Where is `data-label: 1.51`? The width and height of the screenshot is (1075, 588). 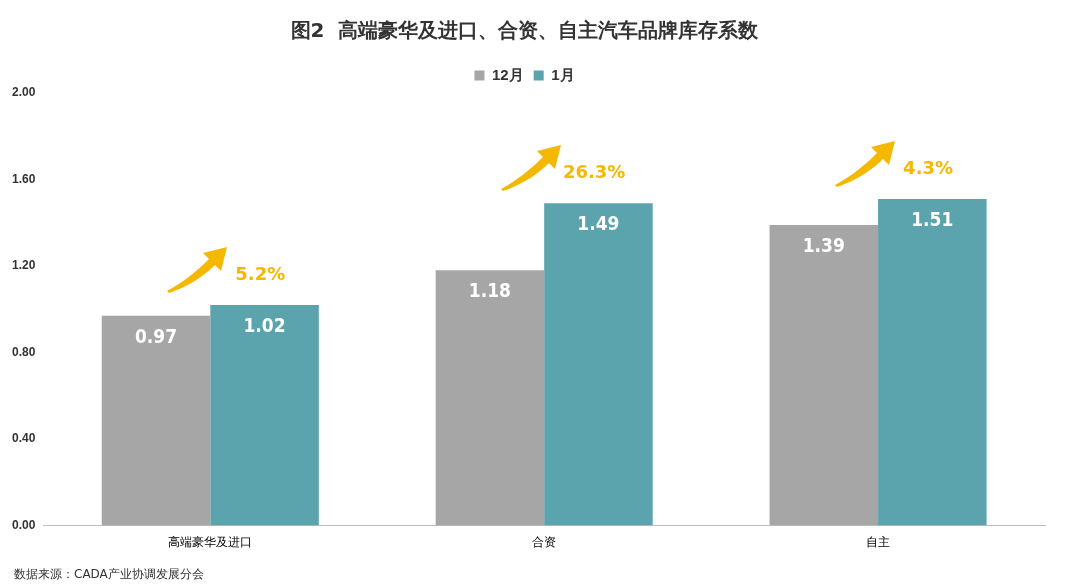
data-label: 1.51 is located at coordinates (932, 218).